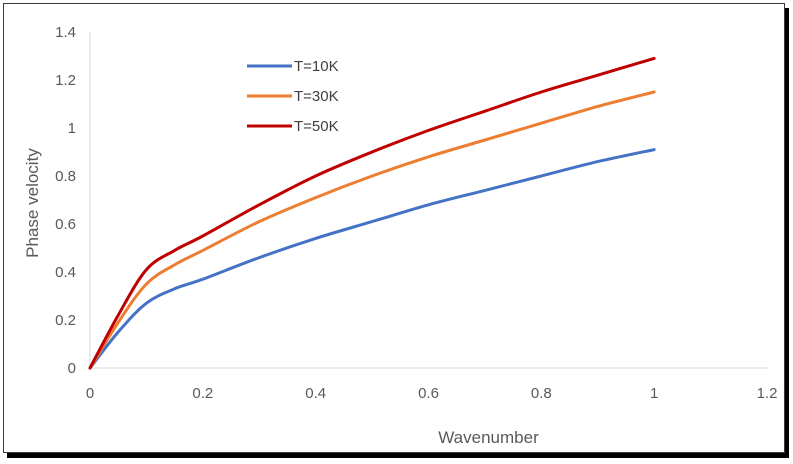 This screenshot has height=464, width=793. I want to click on legend-label-t-10k: T=10K, so click(316, 66).